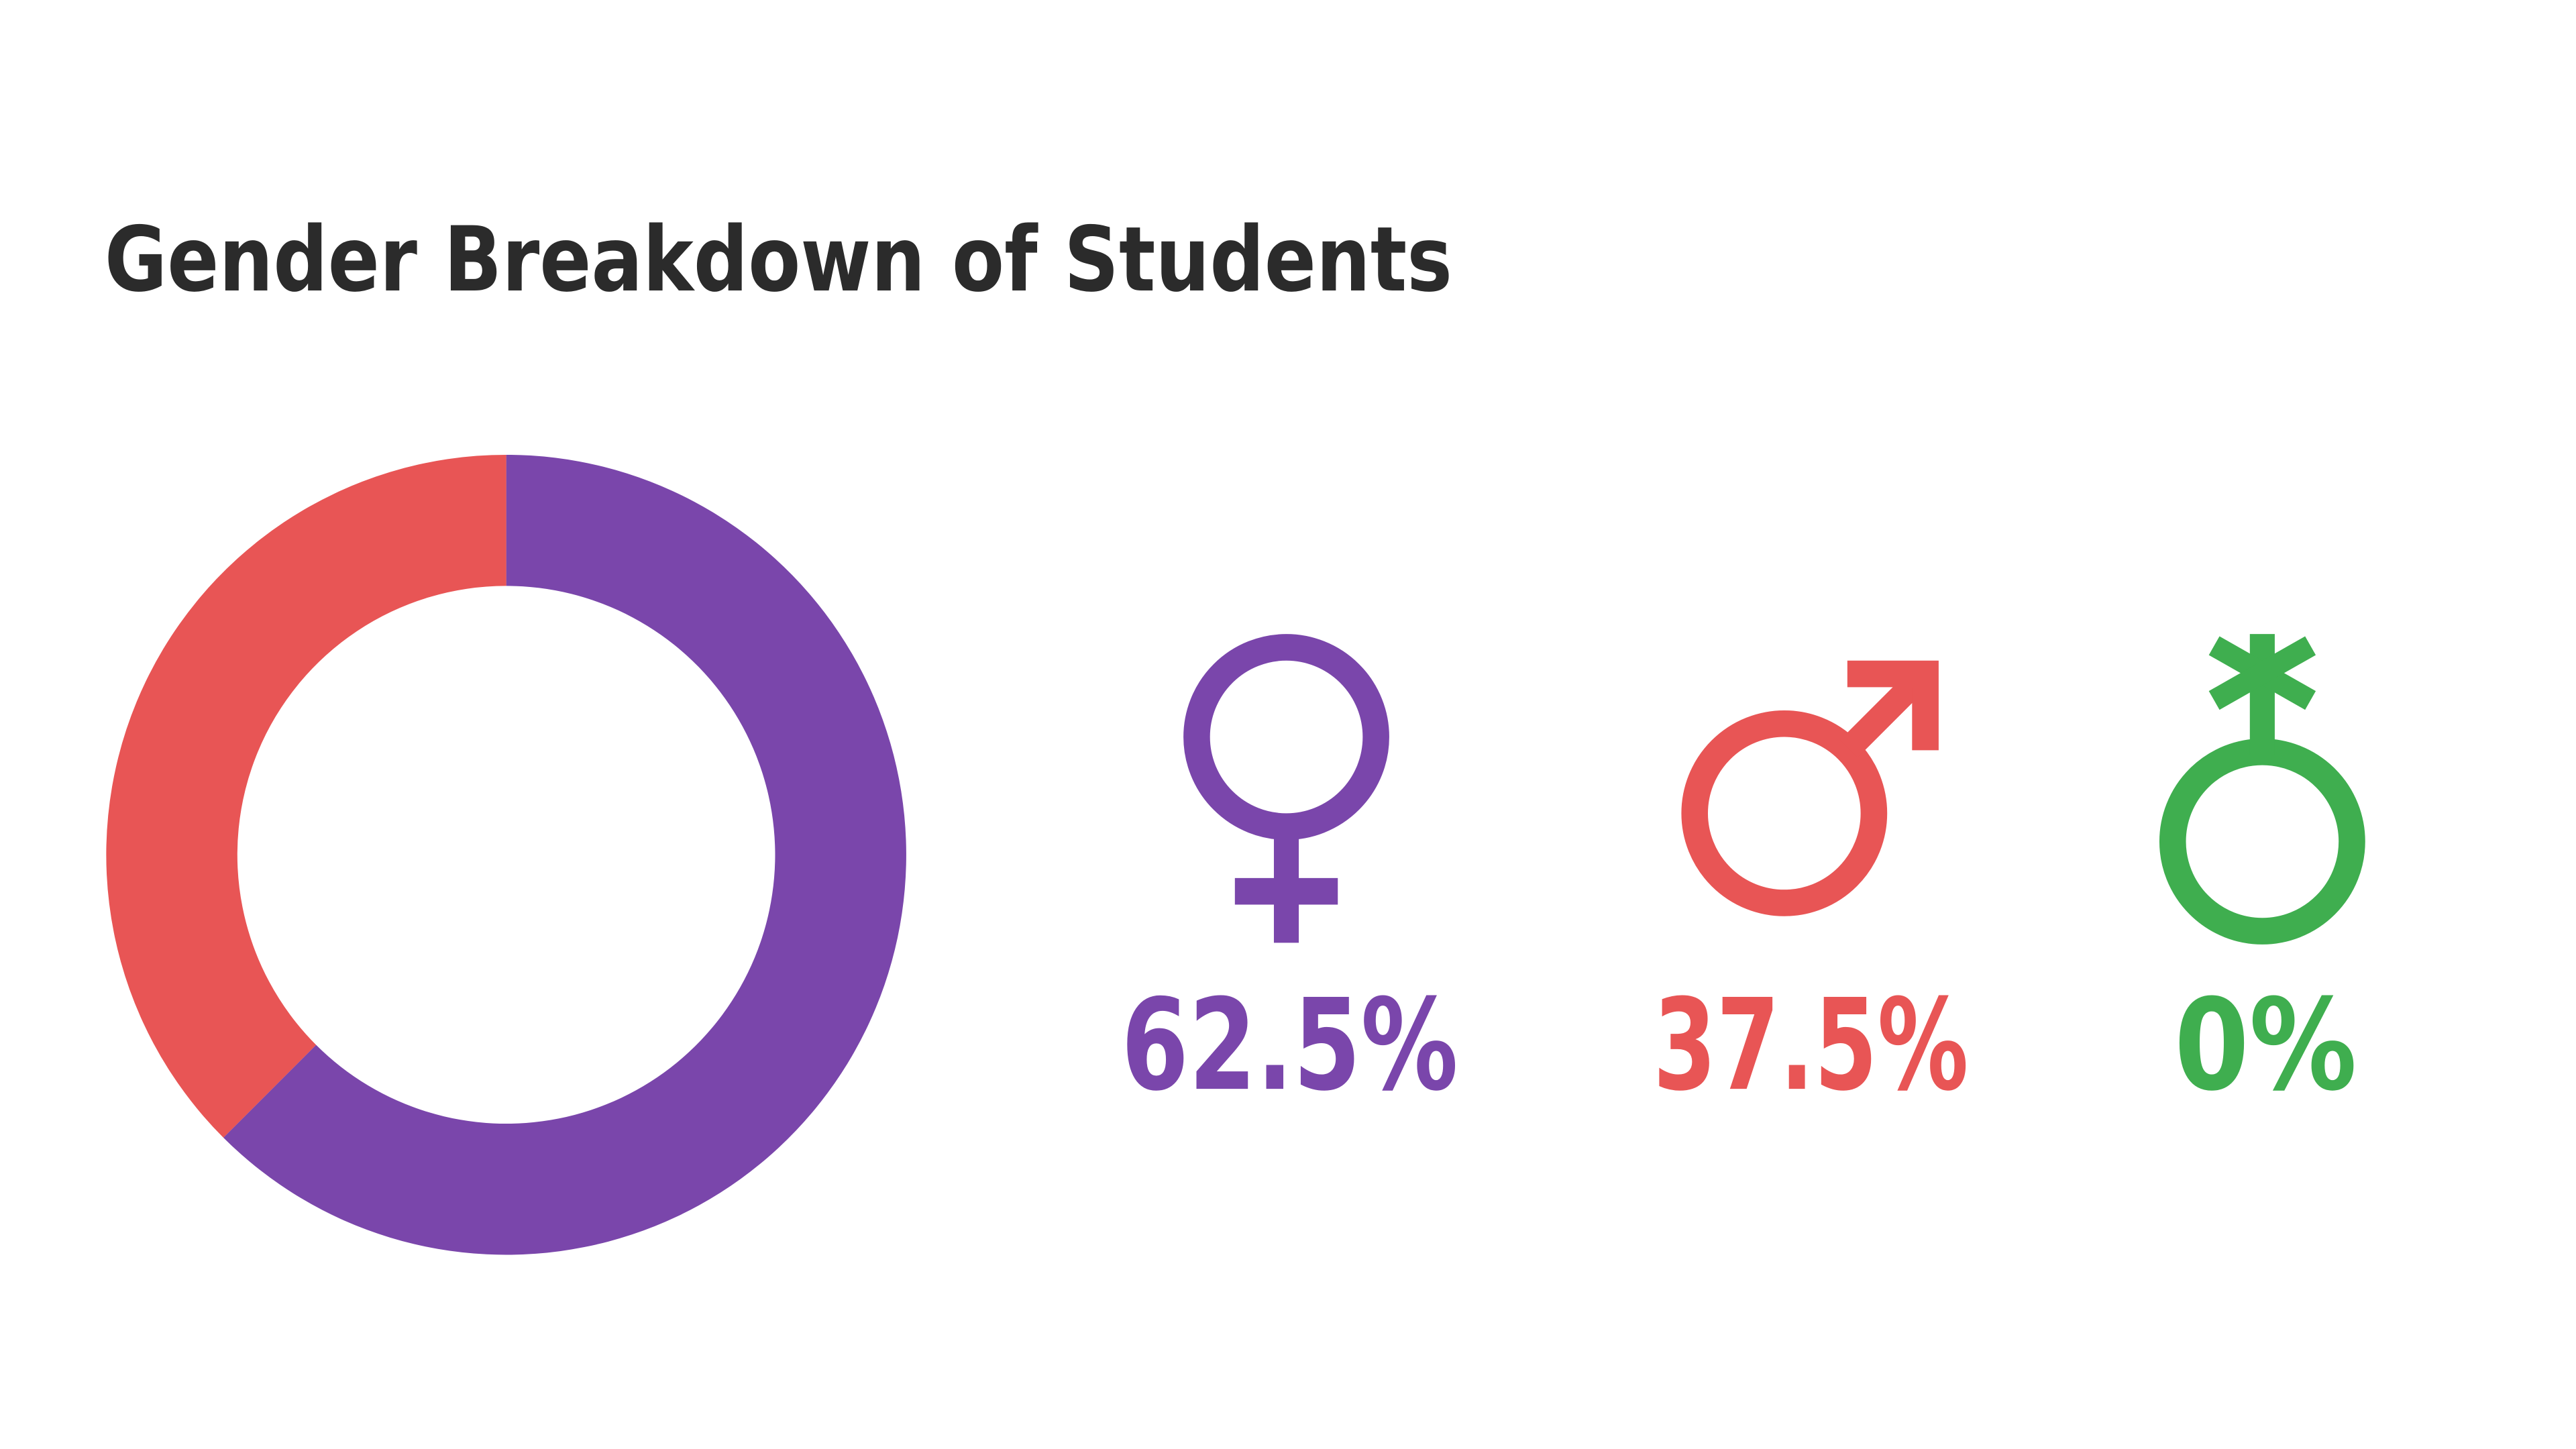 Image resolution: width=2576 pixels, height=1449 pixels. Describe the element at coordinates (2265, 1045) in the screenshot. I see `value-label: 0%` at that location.